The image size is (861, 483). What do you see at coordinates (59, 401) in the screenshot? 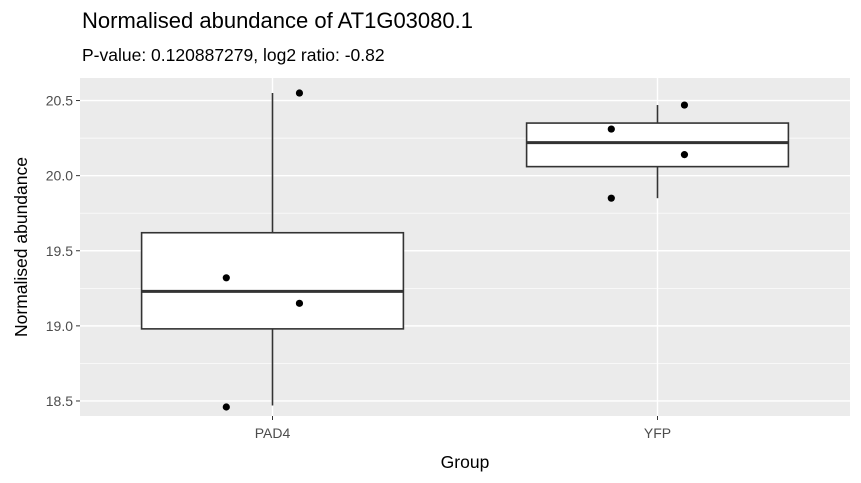
I see `y-tick-label: 18.5` at bounding box center [59, 401].